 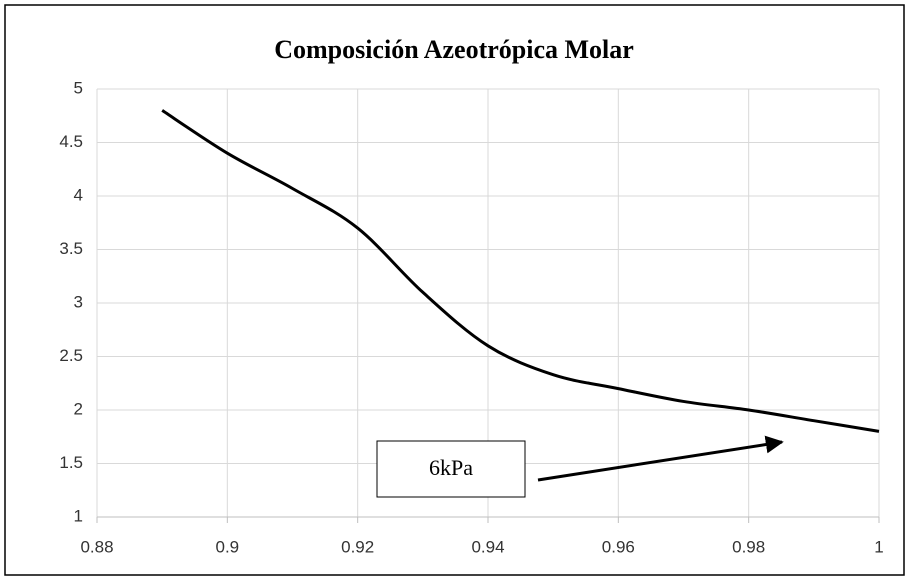 What do you see at coordinates (357, 546) in the screenshot?
I see `x-tick-label: 0.92` at bounding box center [357, 546].